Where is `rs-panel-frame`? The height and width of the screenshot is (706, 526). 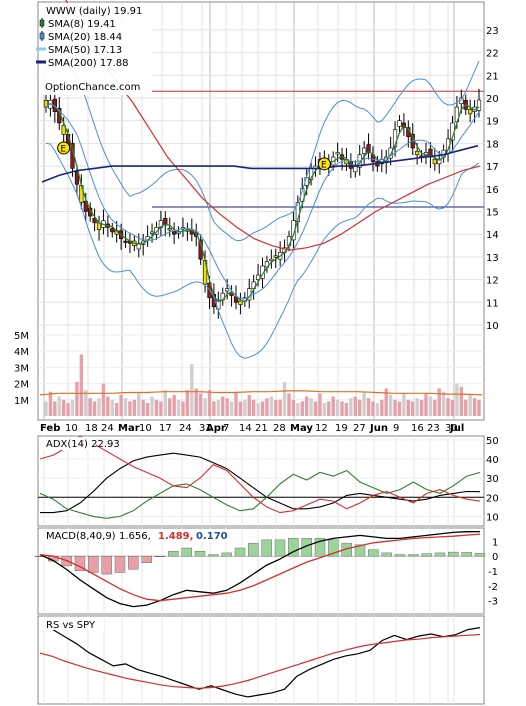
rs-panel-frame is located at coordinates (261, 660).